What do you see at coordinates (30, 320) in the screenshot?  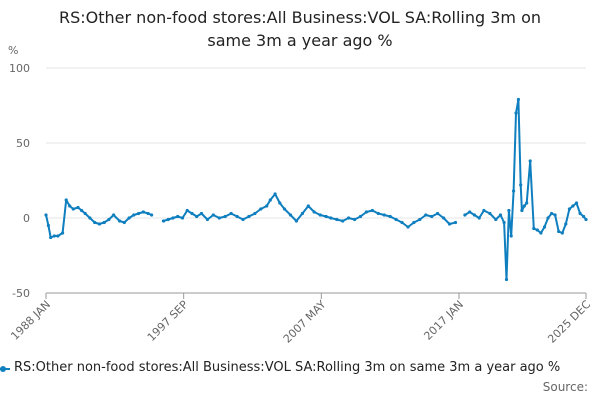 I see `x-tick-label: 1988 JAN` at bounding box center [30, 320].